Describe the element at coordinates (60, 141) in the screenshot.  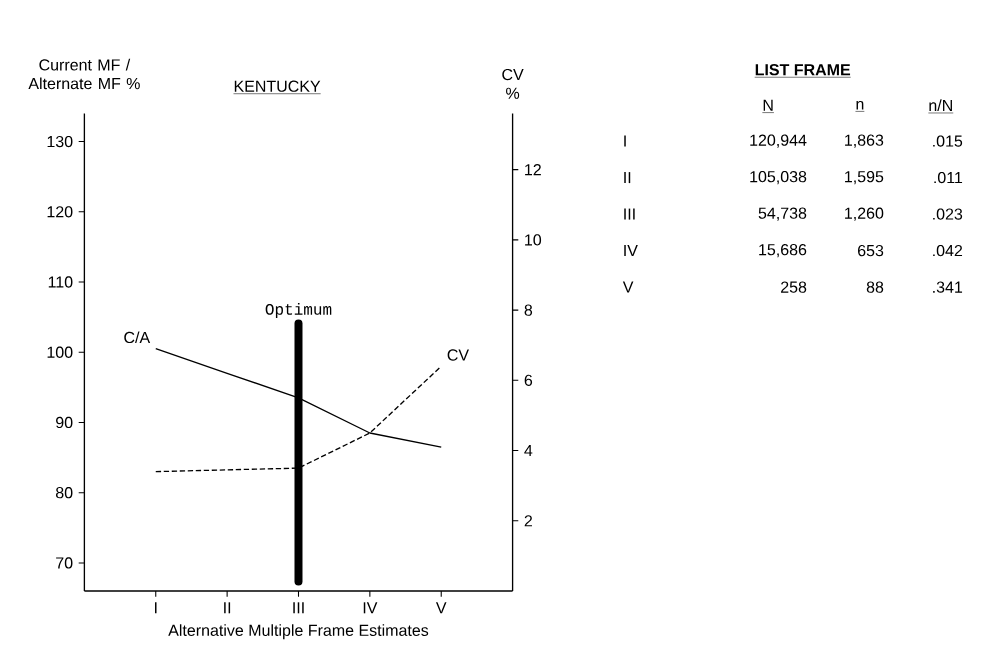
I see `y-tick-label: 130` at that location.